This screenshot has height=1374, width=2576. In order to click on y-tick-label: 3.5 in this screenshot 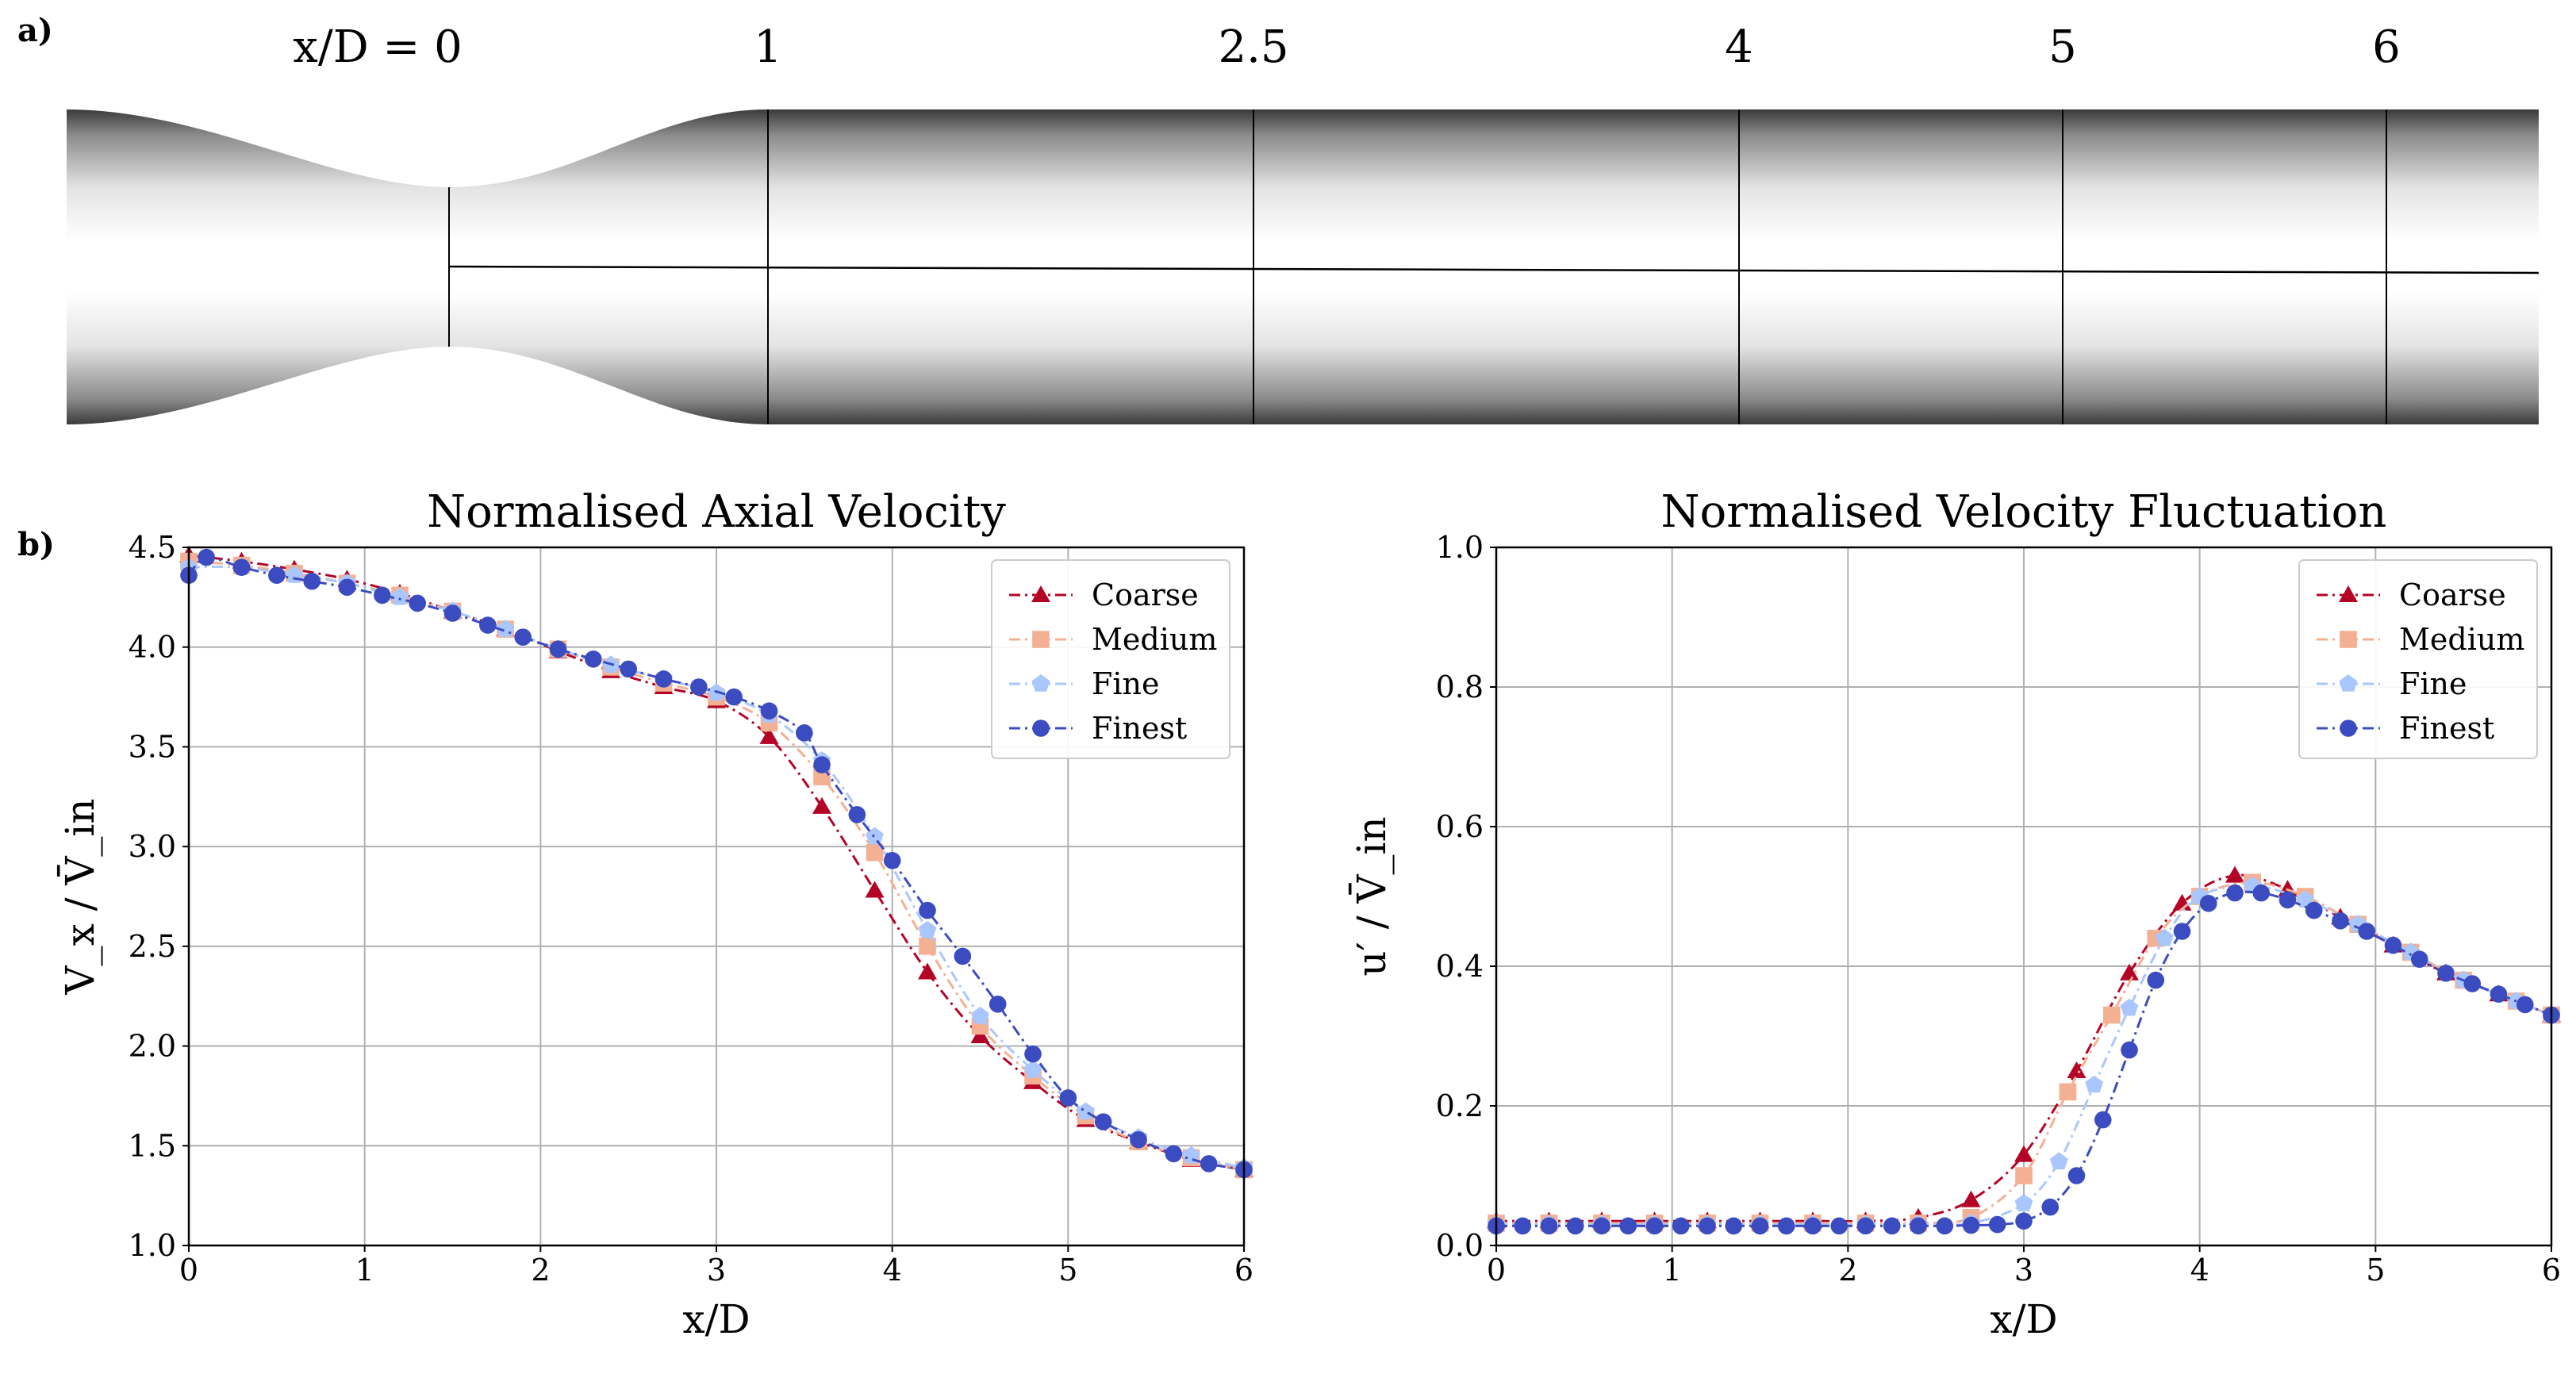, I will do `click(152, 746)`.